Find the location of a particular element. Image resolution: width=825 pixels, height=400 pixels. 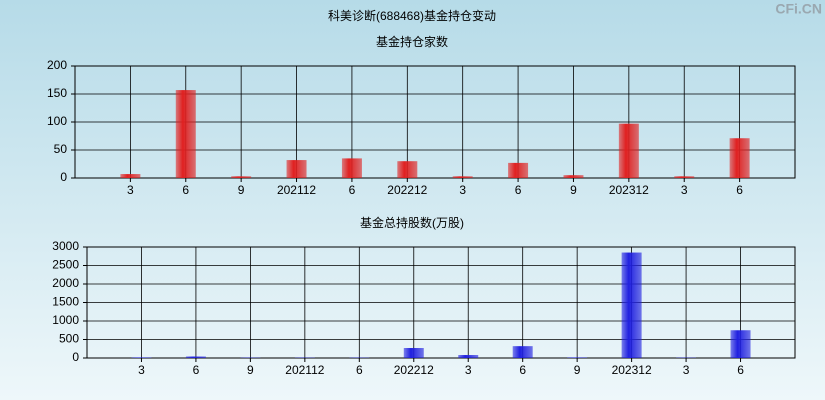

y-tick-label: 1000 is located at coordinates (65, 320).